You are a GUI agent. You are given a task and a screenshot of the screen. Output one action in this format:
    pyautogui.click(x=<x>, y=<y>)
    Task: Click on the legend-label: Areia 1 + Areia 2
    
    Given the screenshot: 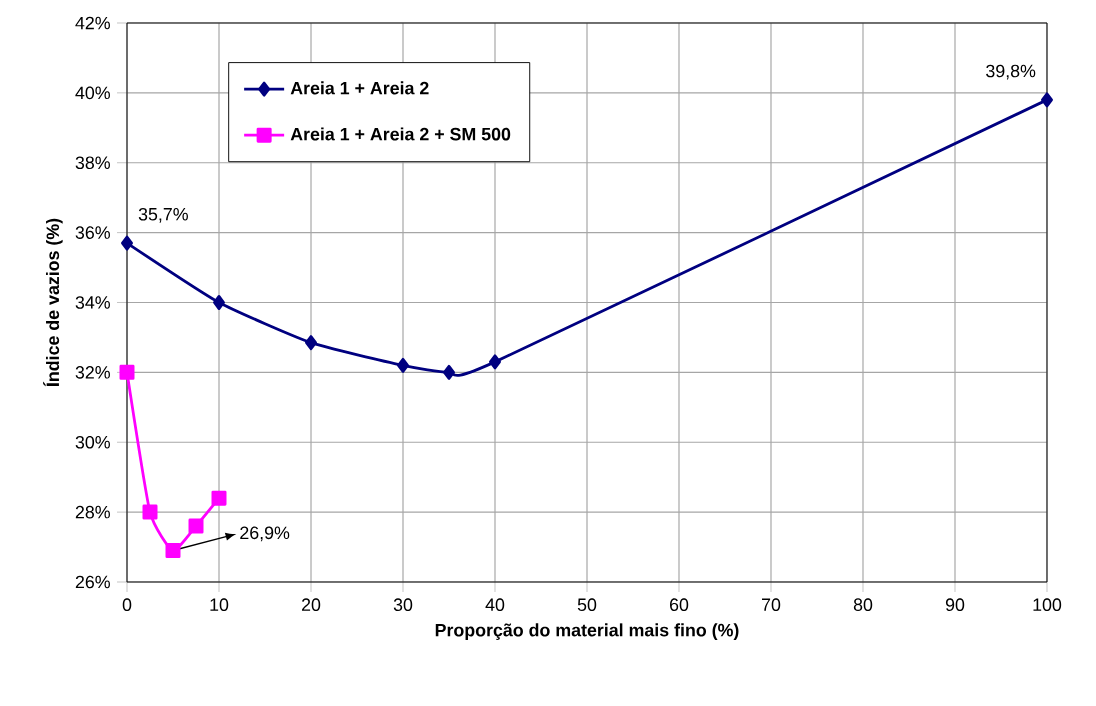 What is the action you would take?
    pyautogui.click(x=359, y=88)
    